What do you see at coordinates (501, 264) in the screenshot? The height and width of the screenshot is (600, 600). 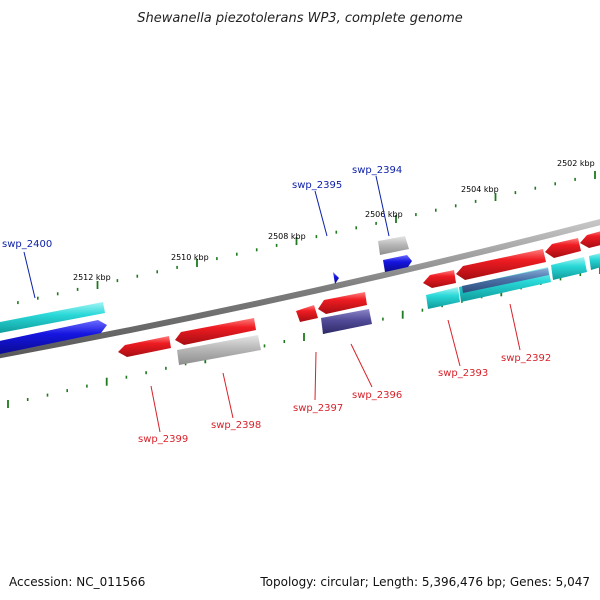 I see `gene-arrow-swp-2392-red` at bounding box center [501, 264].